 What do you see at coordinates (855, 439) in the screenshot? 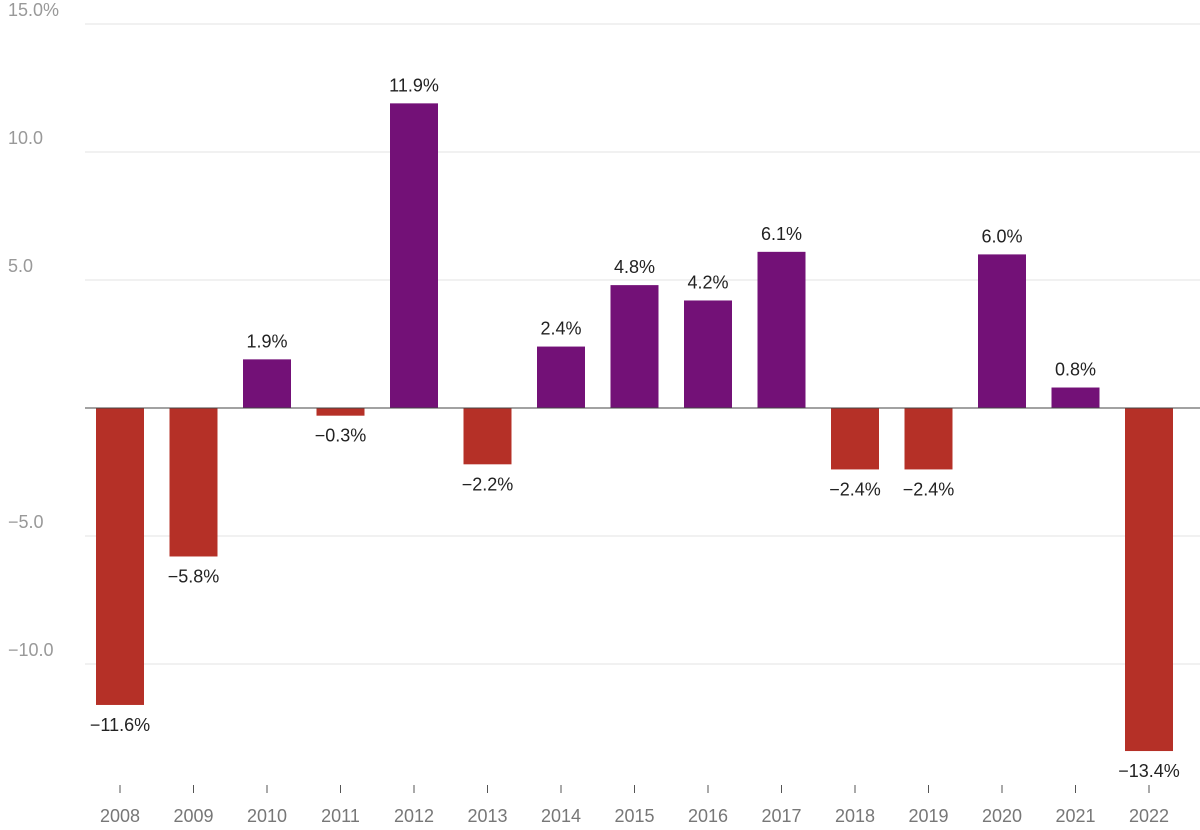
I see `bar-2018` at bounding box center [855, 439].